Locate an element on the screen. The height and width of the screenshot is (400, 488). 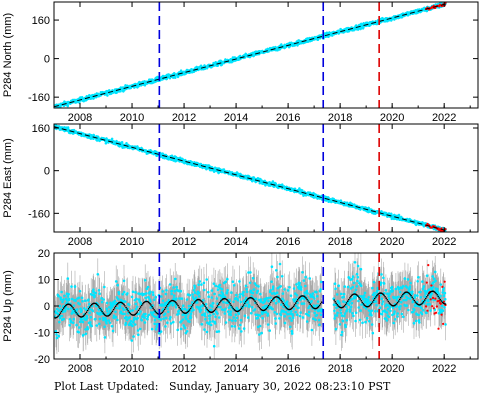
y-tick-label: -20 is located at coordinates (42, 360).